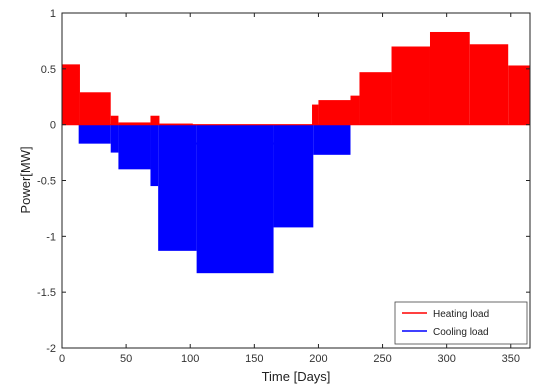 Image resolution: width=536 pixels, height=387 pixels. I want to click on y-tick-label: 1, so click(53, 14).